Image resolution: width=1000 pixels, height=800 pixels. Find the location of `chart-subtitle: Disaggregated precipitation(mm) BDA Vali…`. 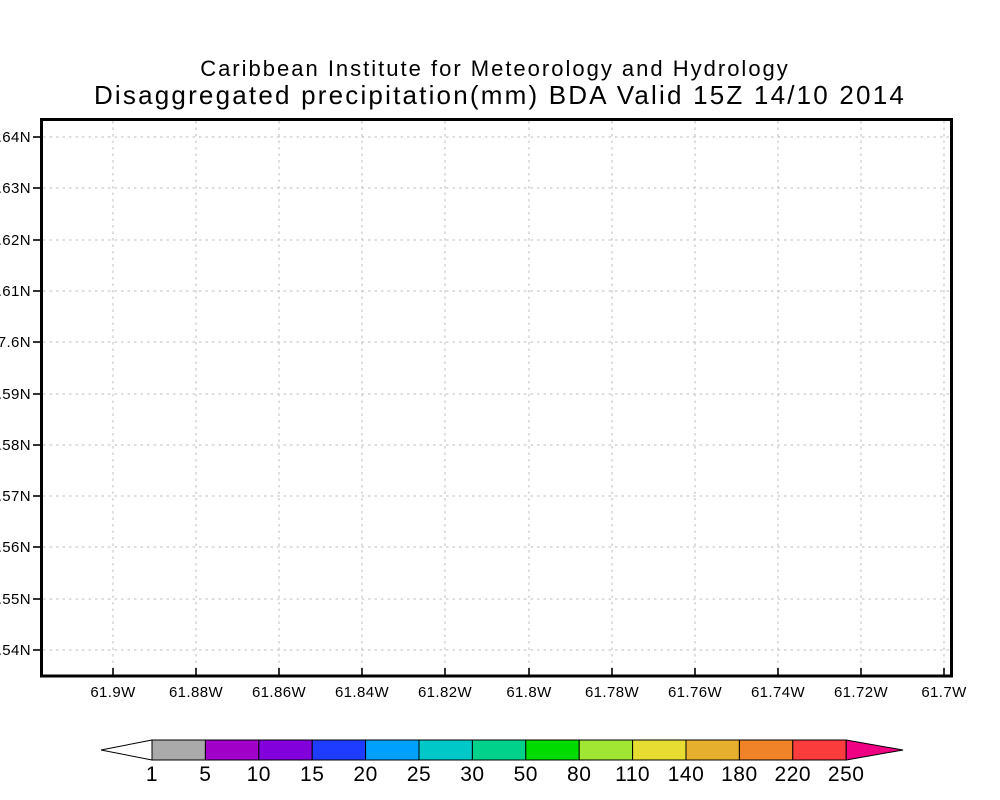

chart-subtitle: Disaggregated precipitation(mm) BDA Vali… is located at coordinates (500, 95).